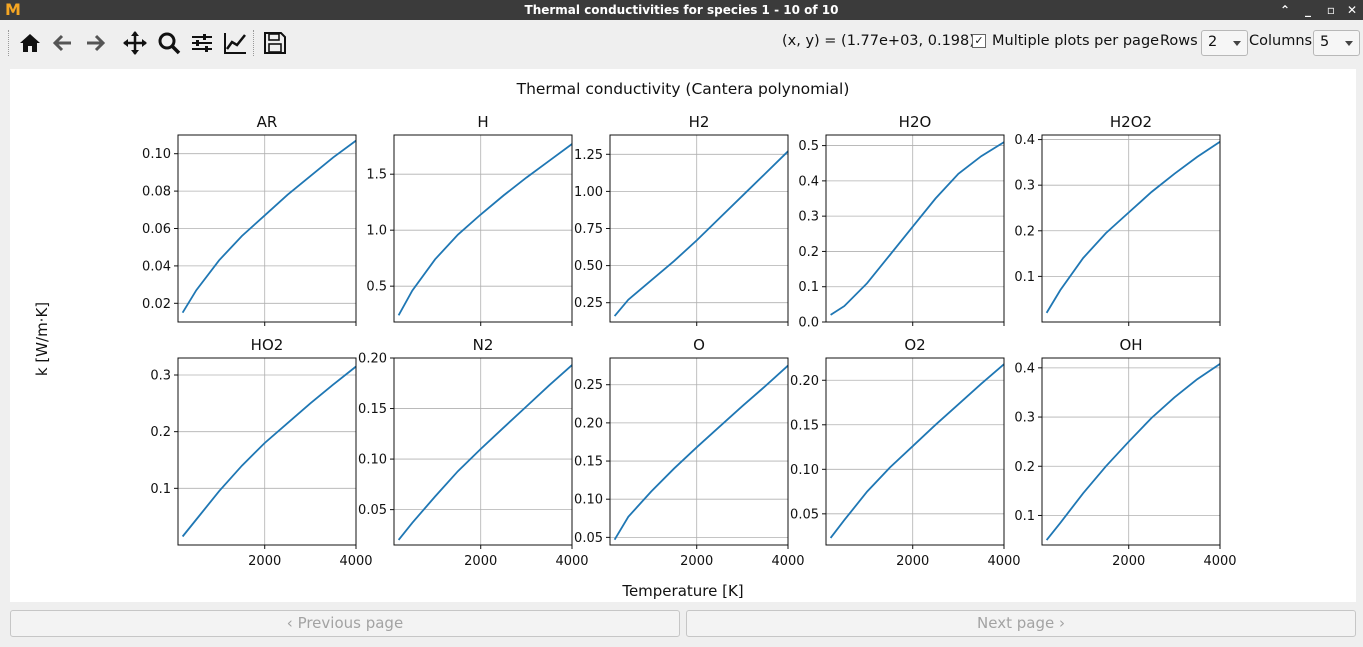 This screenshot has width=1363, height=647. I want to click on toolbar, so click(681, 42).